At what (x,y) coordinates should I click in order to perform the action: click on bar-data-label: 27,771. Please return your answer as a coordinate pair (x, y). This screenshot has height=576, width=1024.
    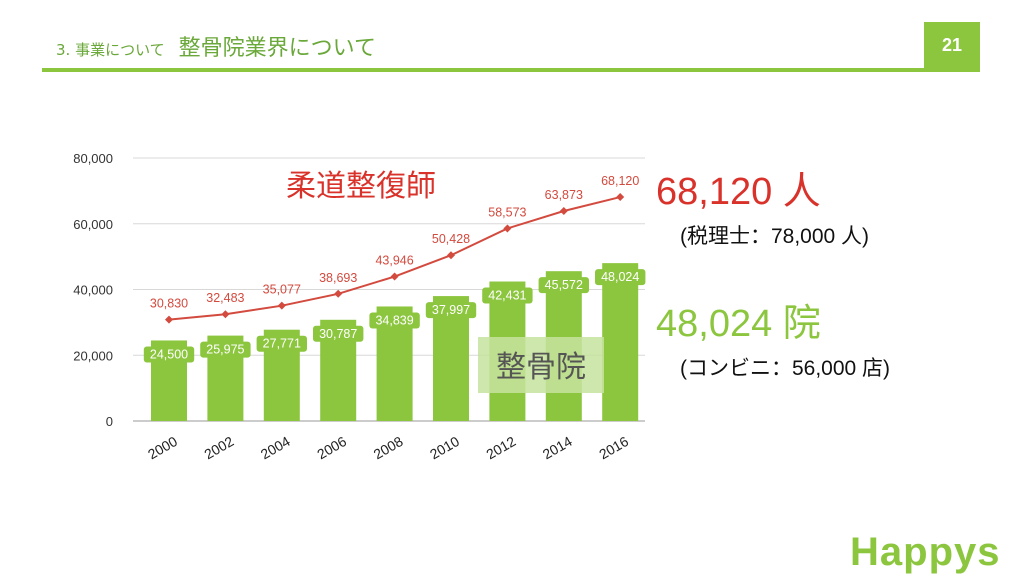
    Looking at the image, I should click on (282, 344).